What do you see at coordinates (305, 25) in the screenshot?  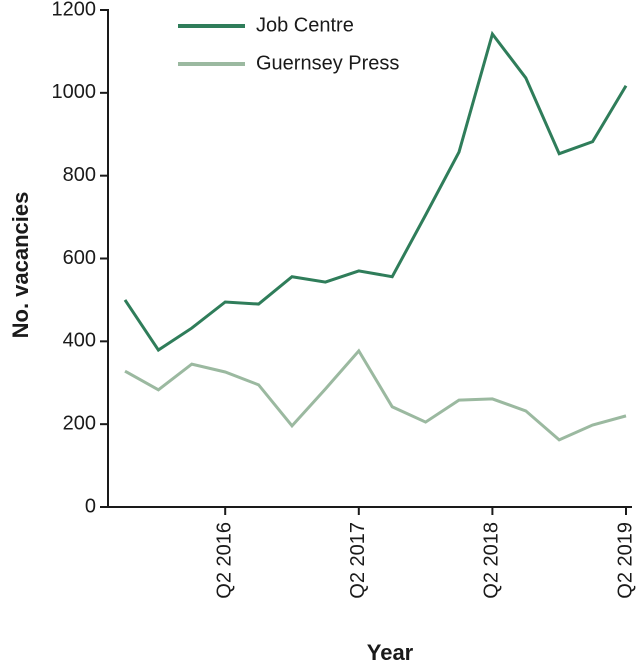 I see `legend-label: Job Centre` at bounding box center [305, 25].